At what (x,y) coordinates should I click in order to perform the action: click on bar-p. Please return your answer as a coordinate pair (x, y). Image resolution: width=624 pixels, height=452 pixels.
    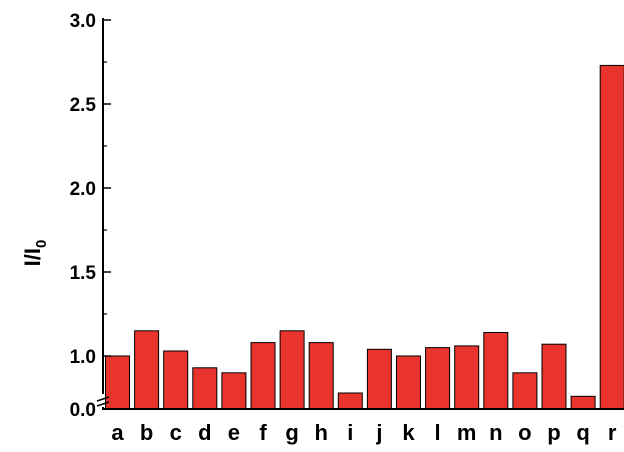
    Looking at the image, I should click on (554, 376).